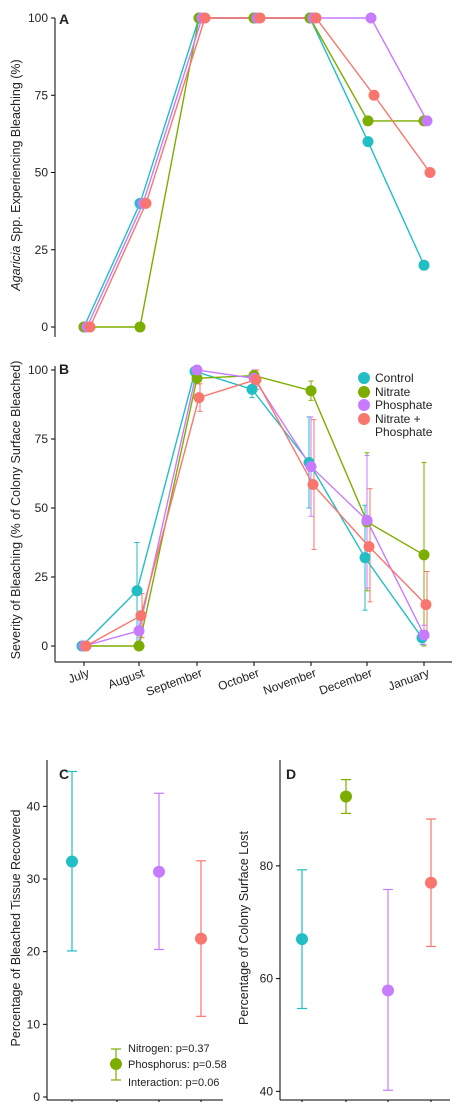 The image size is (459, 1107). What do you see at coordinates (364, 405) in the screenshot?
I see `legend-swatch-phosphate` at bounding box center [364, 405].